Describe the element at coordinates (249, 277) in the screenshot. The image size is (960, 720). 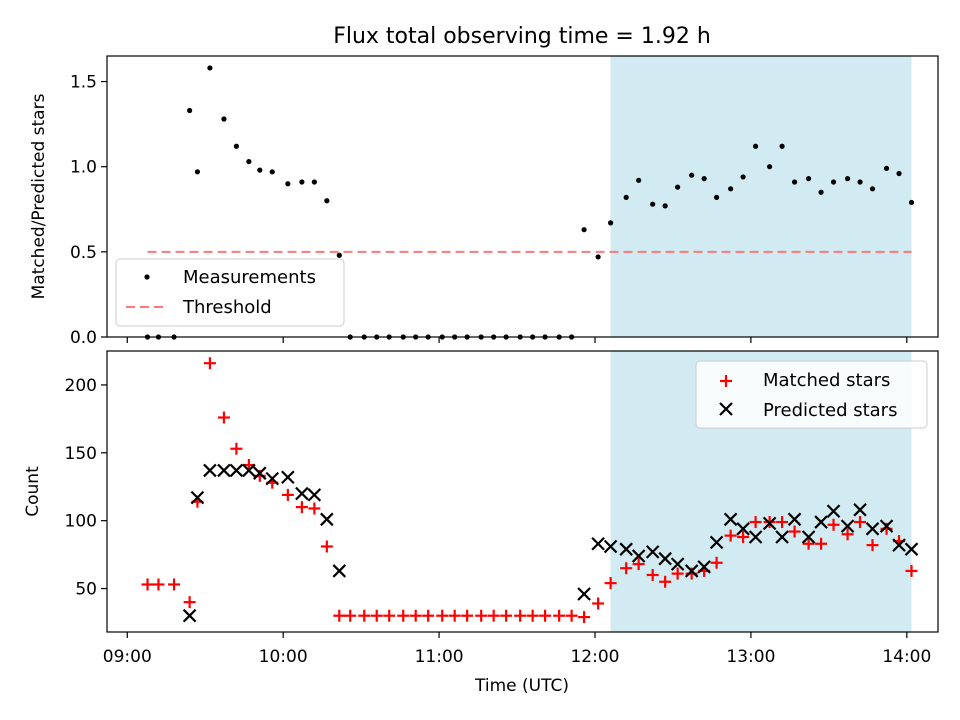
I see `legend-measurements-label: Measurements` at that location.